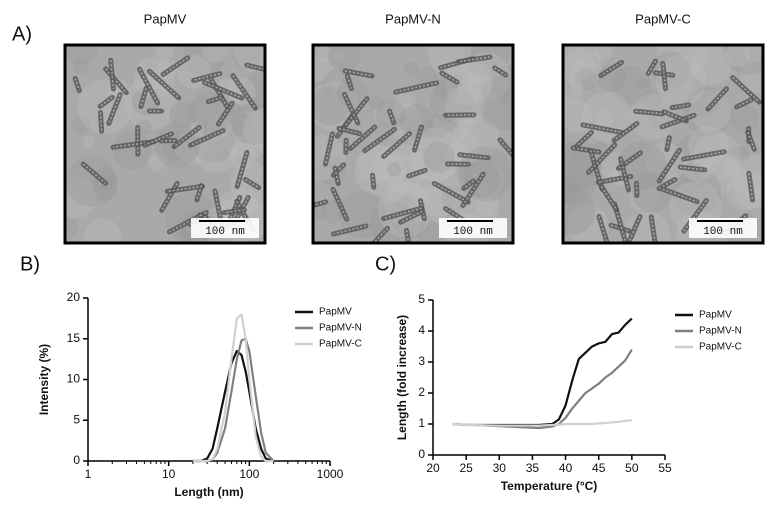  What do you see at coordinates (665, 468) in the screenshot?
I see `x-tick-label: 55` at bounding box center [665, 468].